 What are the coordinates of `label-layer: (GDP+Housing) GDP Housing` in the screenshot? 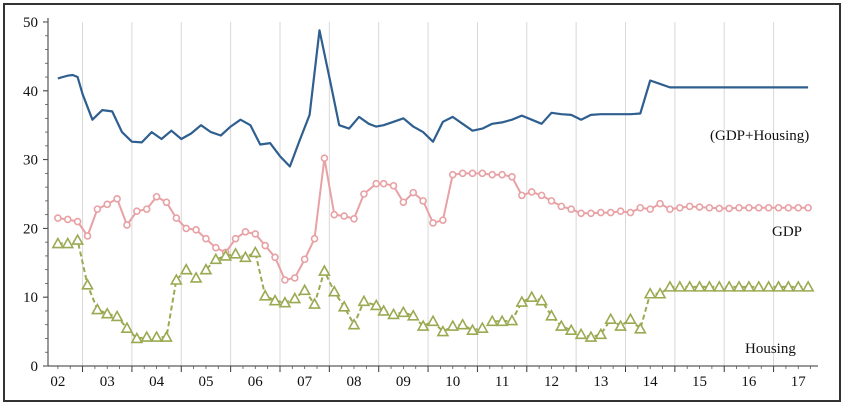 It's located at (759, 242).